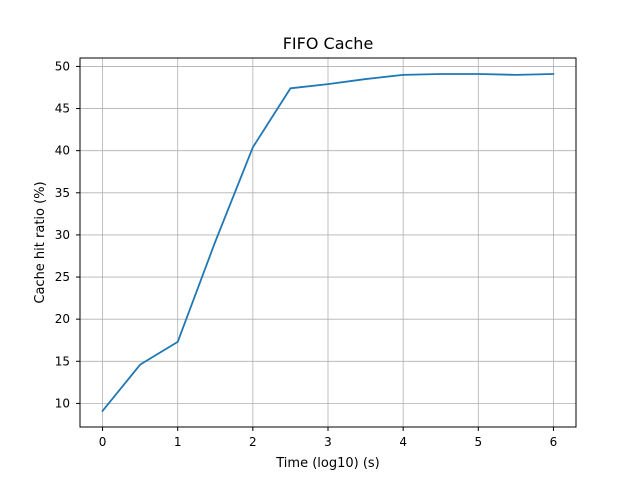 Image resolution: width=640 pixels, height=480 pixels. What do you see at coordinates (403, 442) in the screenshot?
I see `x-tick-label-4: 4` at bounding box center [403, 442].